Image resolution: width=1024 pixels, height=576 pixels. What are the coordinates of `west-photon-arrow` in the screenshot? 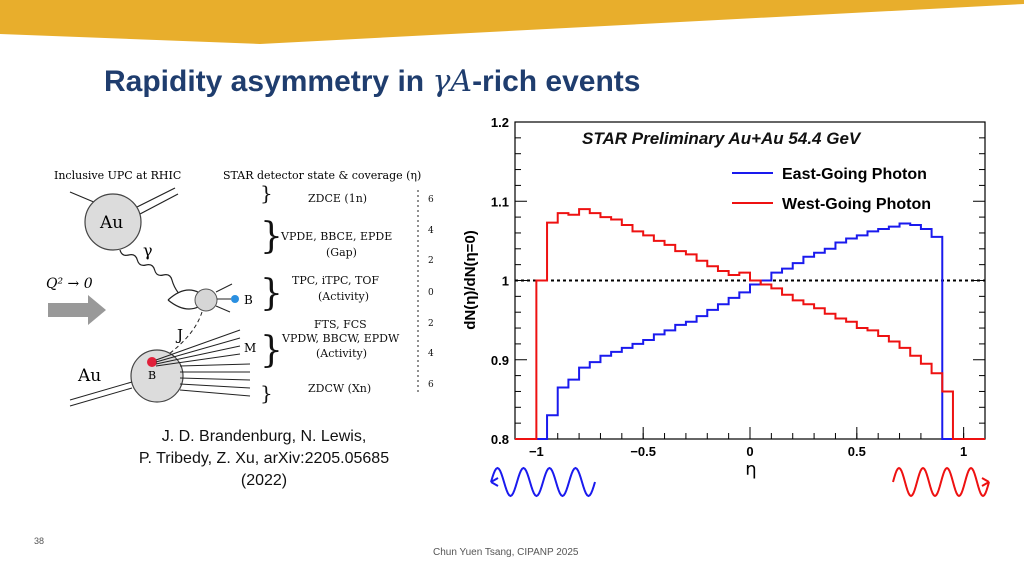 It's located at (985, 482).